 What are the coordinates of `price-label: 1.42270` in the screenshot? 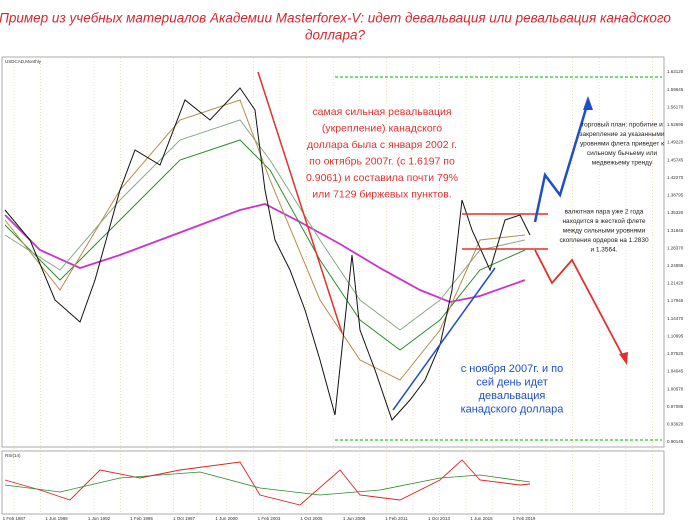 It's located at (675, 177).